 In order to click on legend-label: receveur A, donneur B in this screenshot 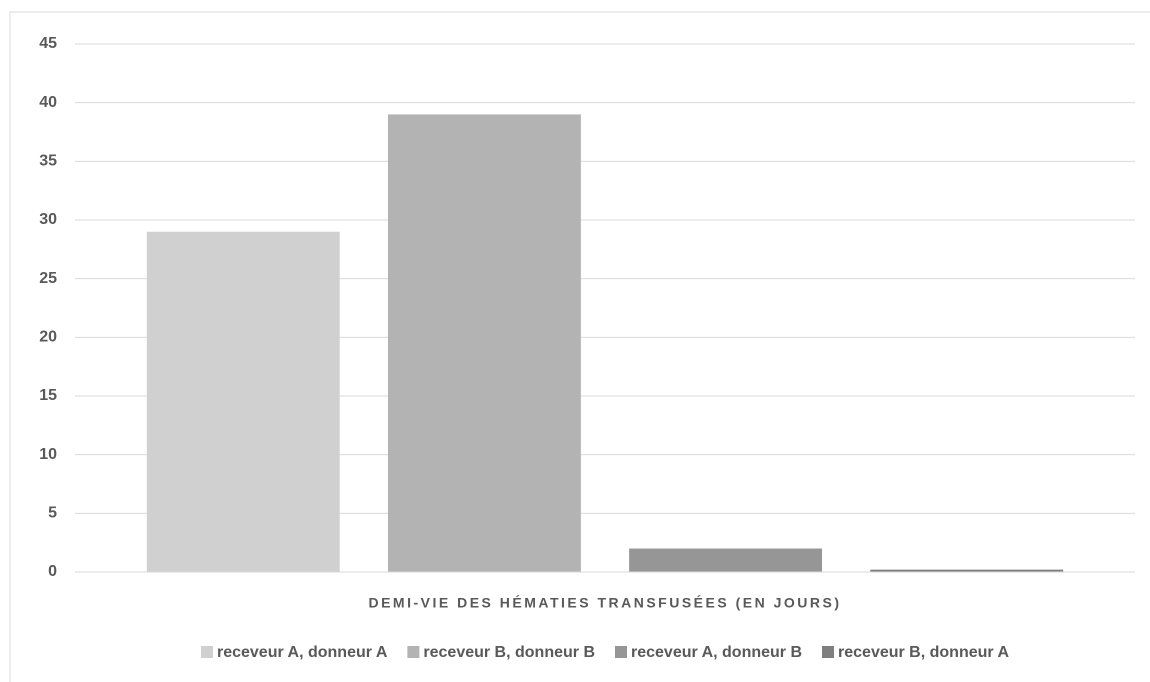, I will do `click(716, 652)`.